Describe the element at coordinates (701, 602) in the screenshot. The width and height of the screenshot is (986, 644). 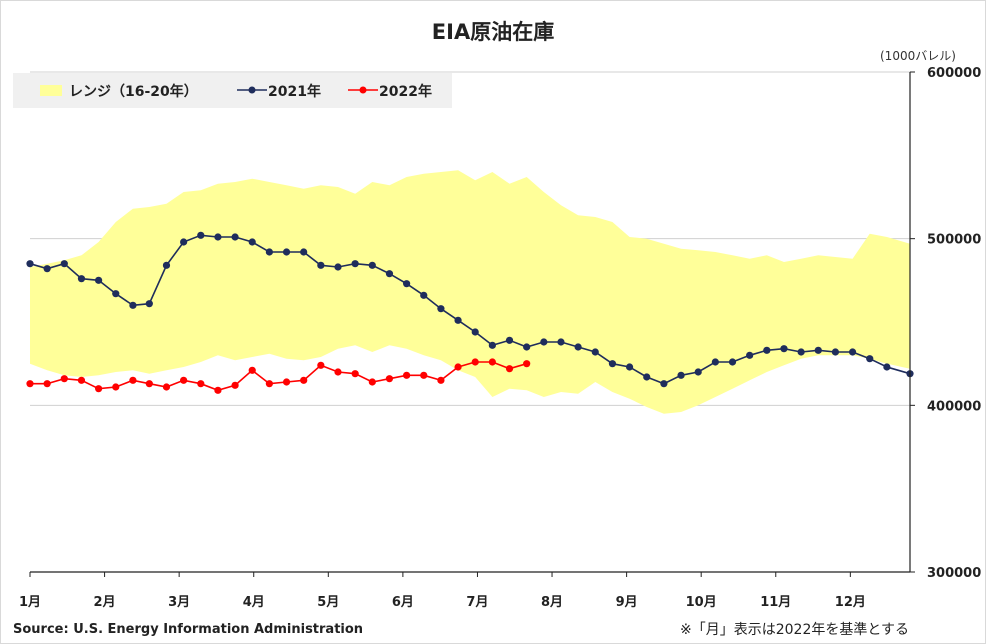
I see `x-tick-label-9: 10月` at that location.